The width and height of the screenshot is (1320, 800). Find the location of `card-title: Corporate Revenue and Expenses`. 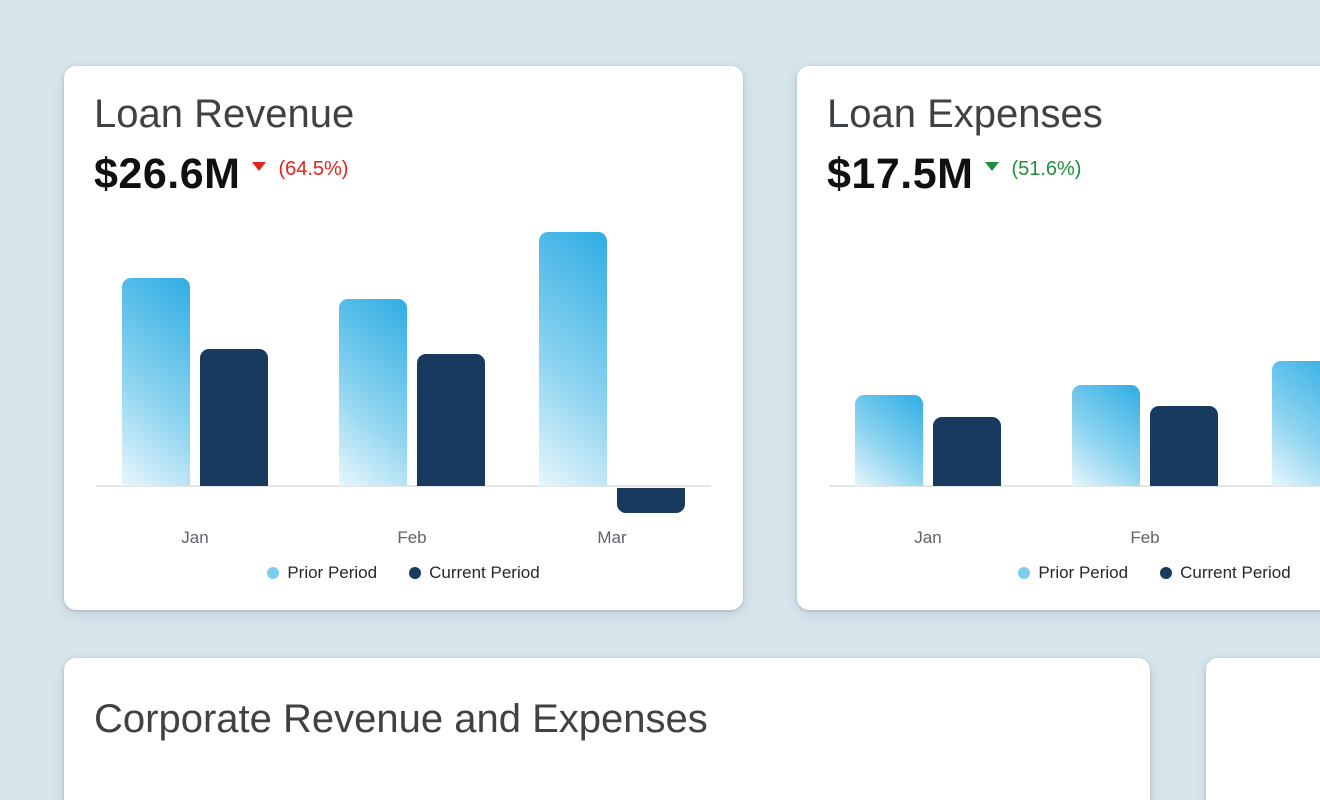

card-title: Corporate Revenue and Expenses is located at coordinates (401, 719).